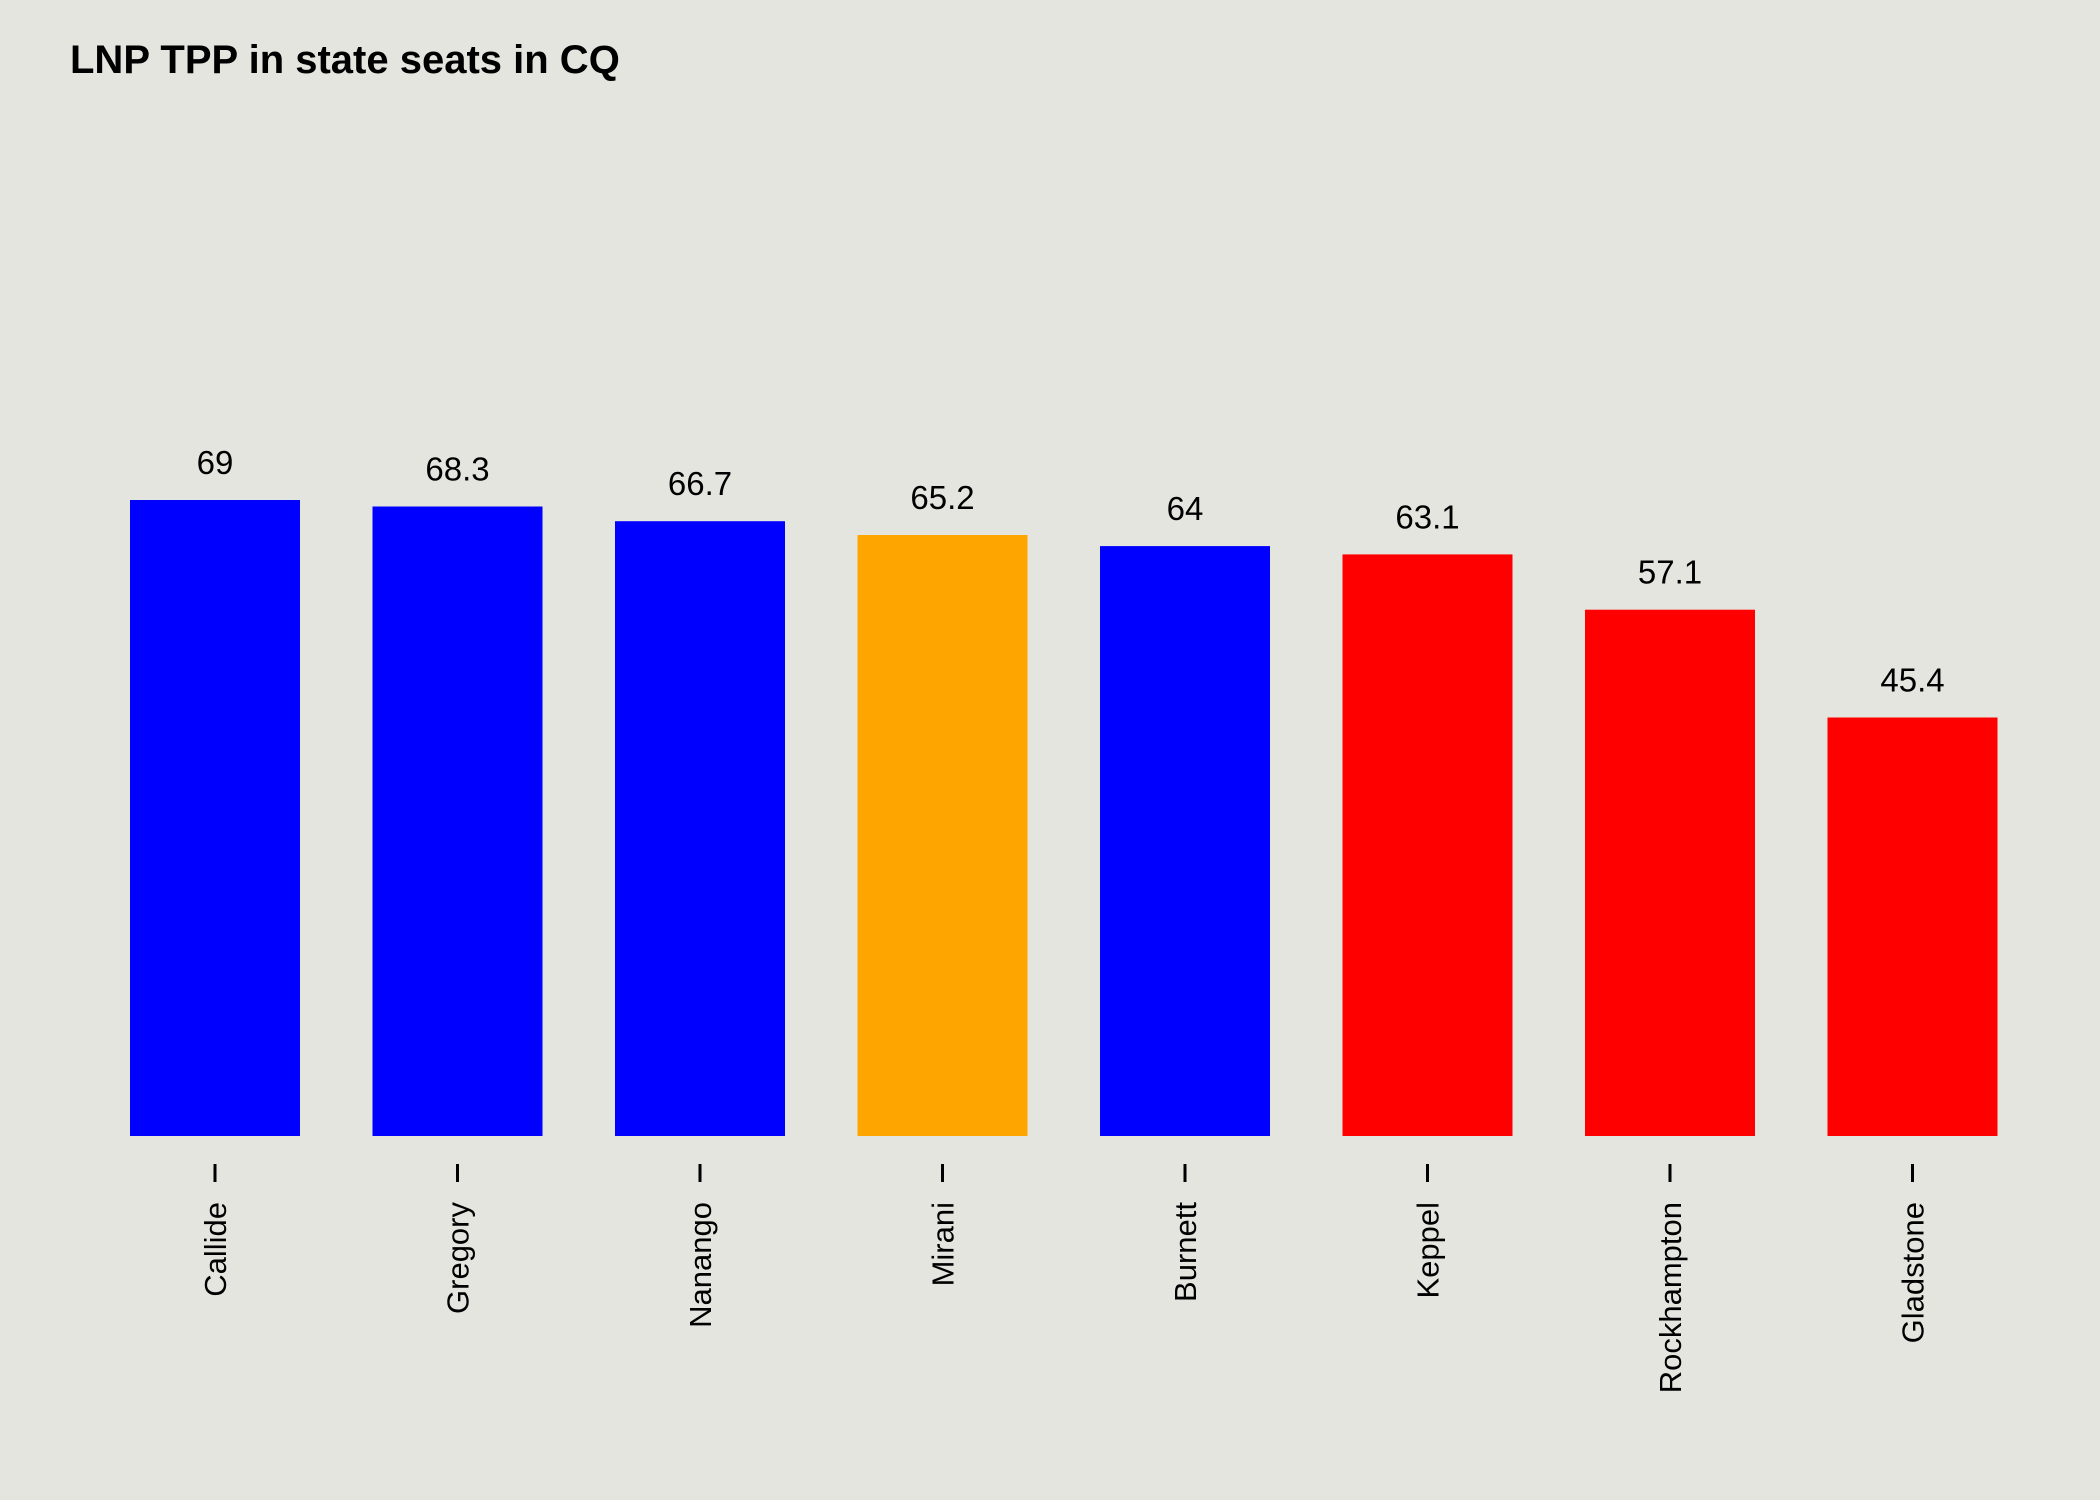 This screenshot has width=2100, height=1500. What do you see at coordinates (1913, 1272) in the screenshot?
I see `x-tick-label-gladstone: Gladstone` at bounding box center [1913, 1272].